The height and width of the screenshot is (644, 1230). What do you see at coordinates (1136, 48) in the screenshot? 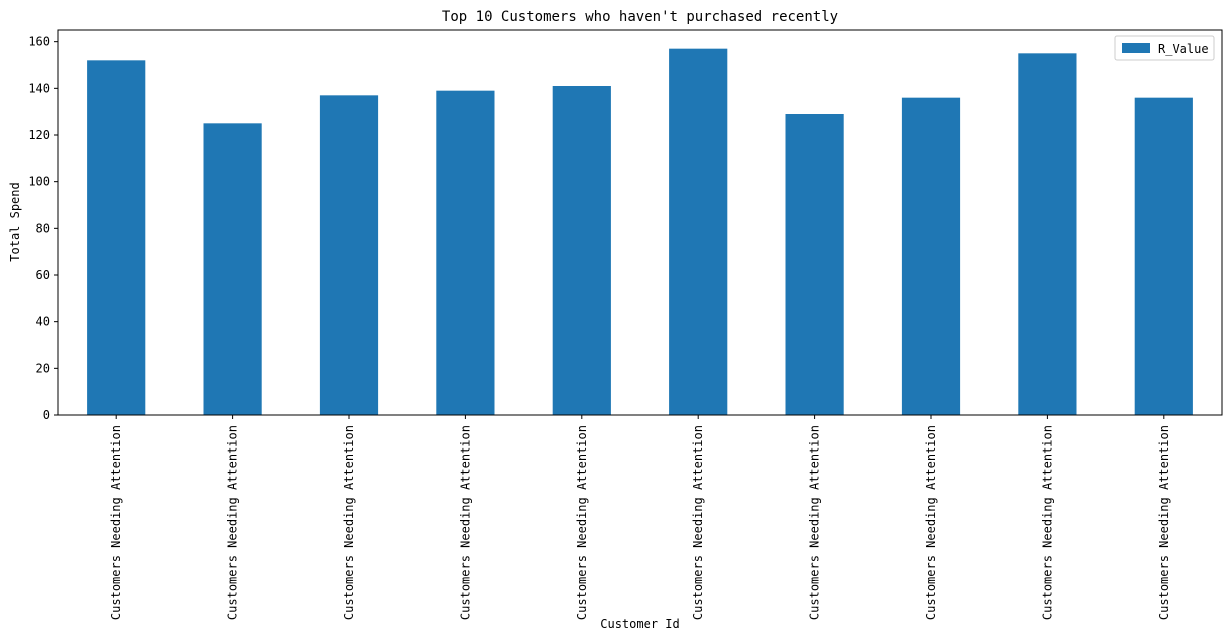
I see `legend-swatch` at bounding box center [1136, 48].